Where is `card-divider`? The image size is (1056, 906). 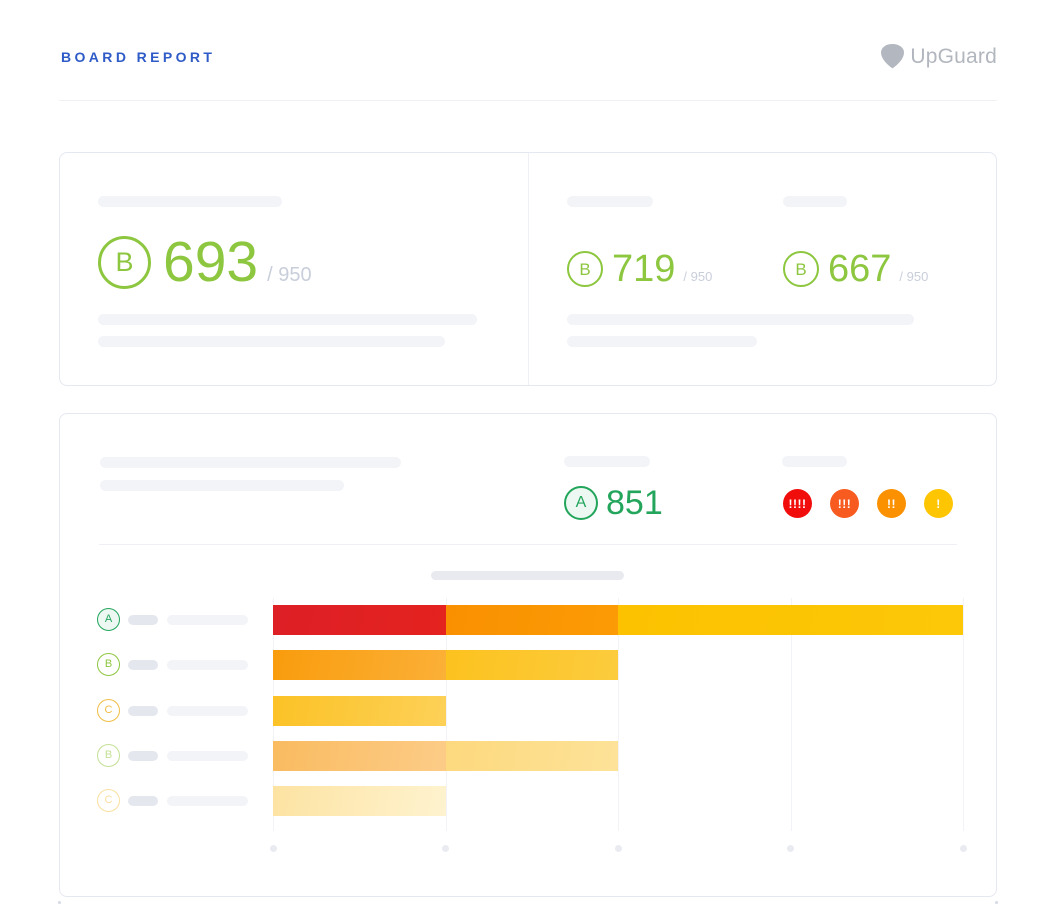 card-divider is located at coordinates (528, 269).